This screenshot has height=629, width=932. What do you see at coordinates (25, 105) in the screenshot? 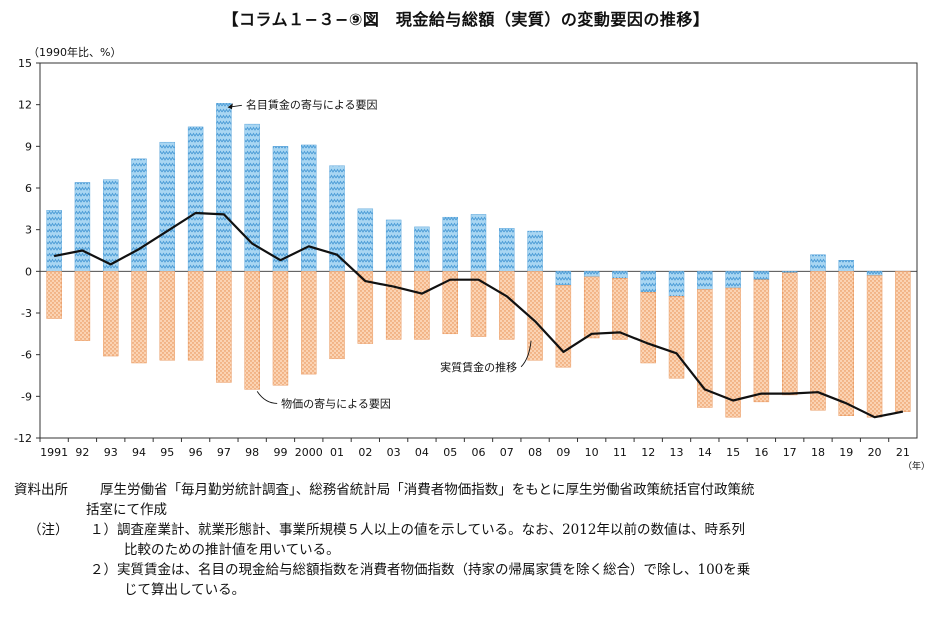
I see `y-tick-label: 12` at bounding box center [25, 105].